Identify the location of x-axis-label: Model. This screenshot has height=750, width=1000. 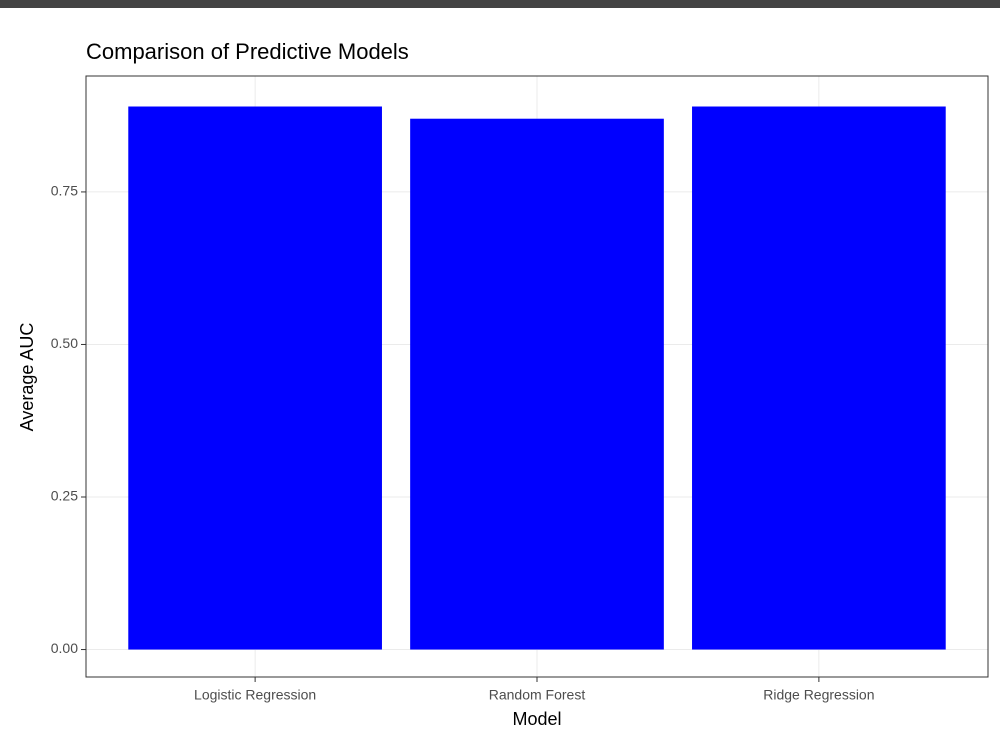
(536, 719).